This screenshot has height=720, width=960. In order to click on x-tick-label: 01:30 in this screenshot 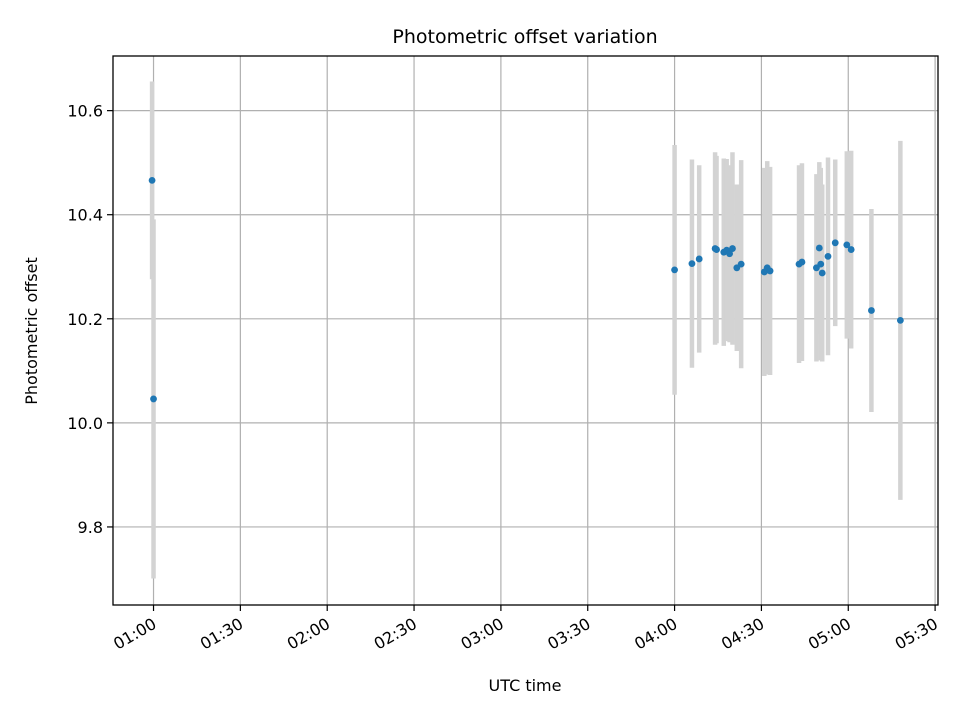, I will do `click(221, 634)`.